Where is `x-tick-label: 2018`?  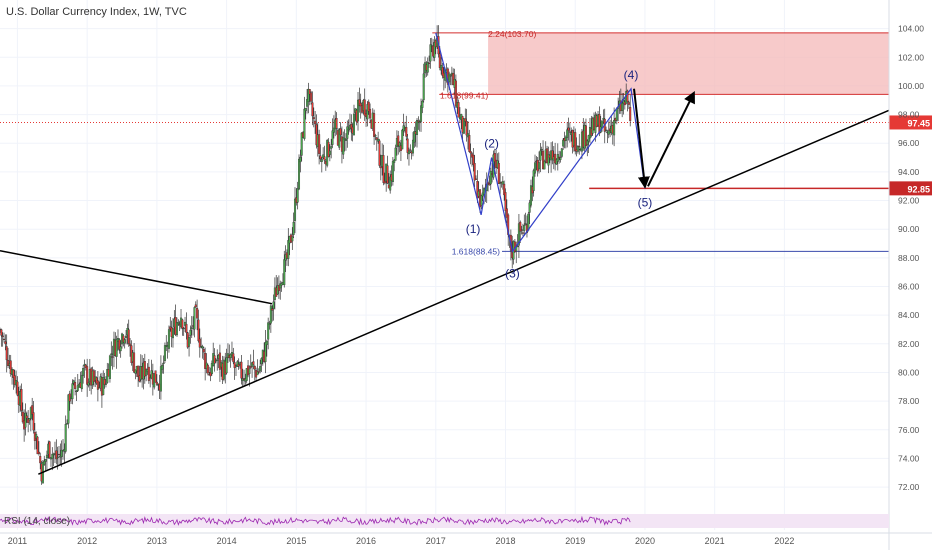 x-tick-label: 2018 is located at coordinates (505, 541).